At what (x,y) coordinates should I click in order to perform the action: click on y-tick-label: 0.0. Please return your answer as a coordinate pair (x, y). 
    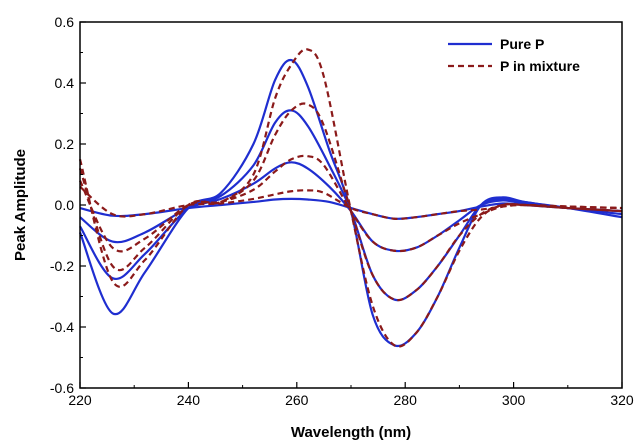
    Looking at the image, I should click on (65, 205).